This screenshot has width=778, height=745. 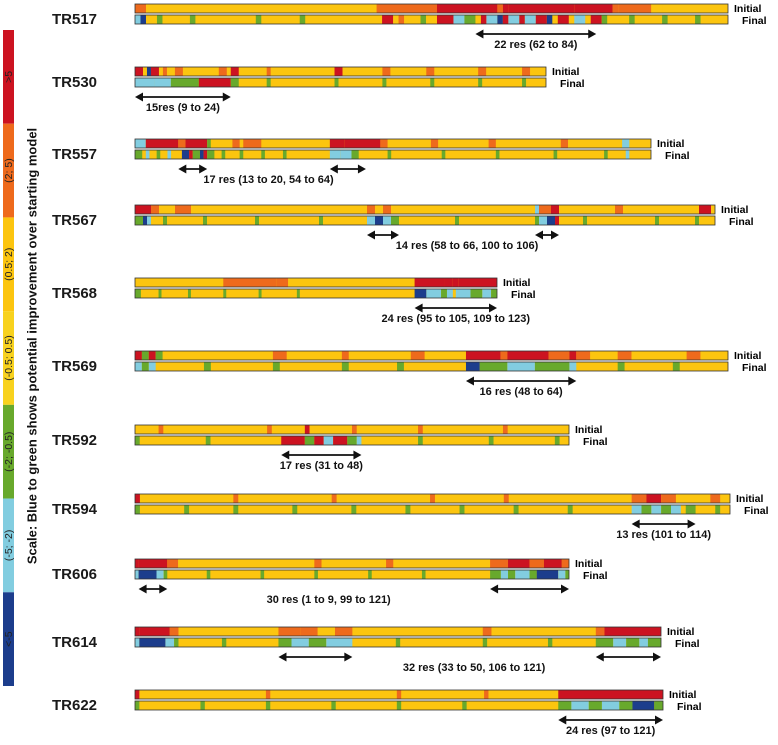 What do you see at coordinates (321, 466) in the screenshot?
I see `region-annotation: 17 res (31 to 48)` at bounding box center [321, 466].